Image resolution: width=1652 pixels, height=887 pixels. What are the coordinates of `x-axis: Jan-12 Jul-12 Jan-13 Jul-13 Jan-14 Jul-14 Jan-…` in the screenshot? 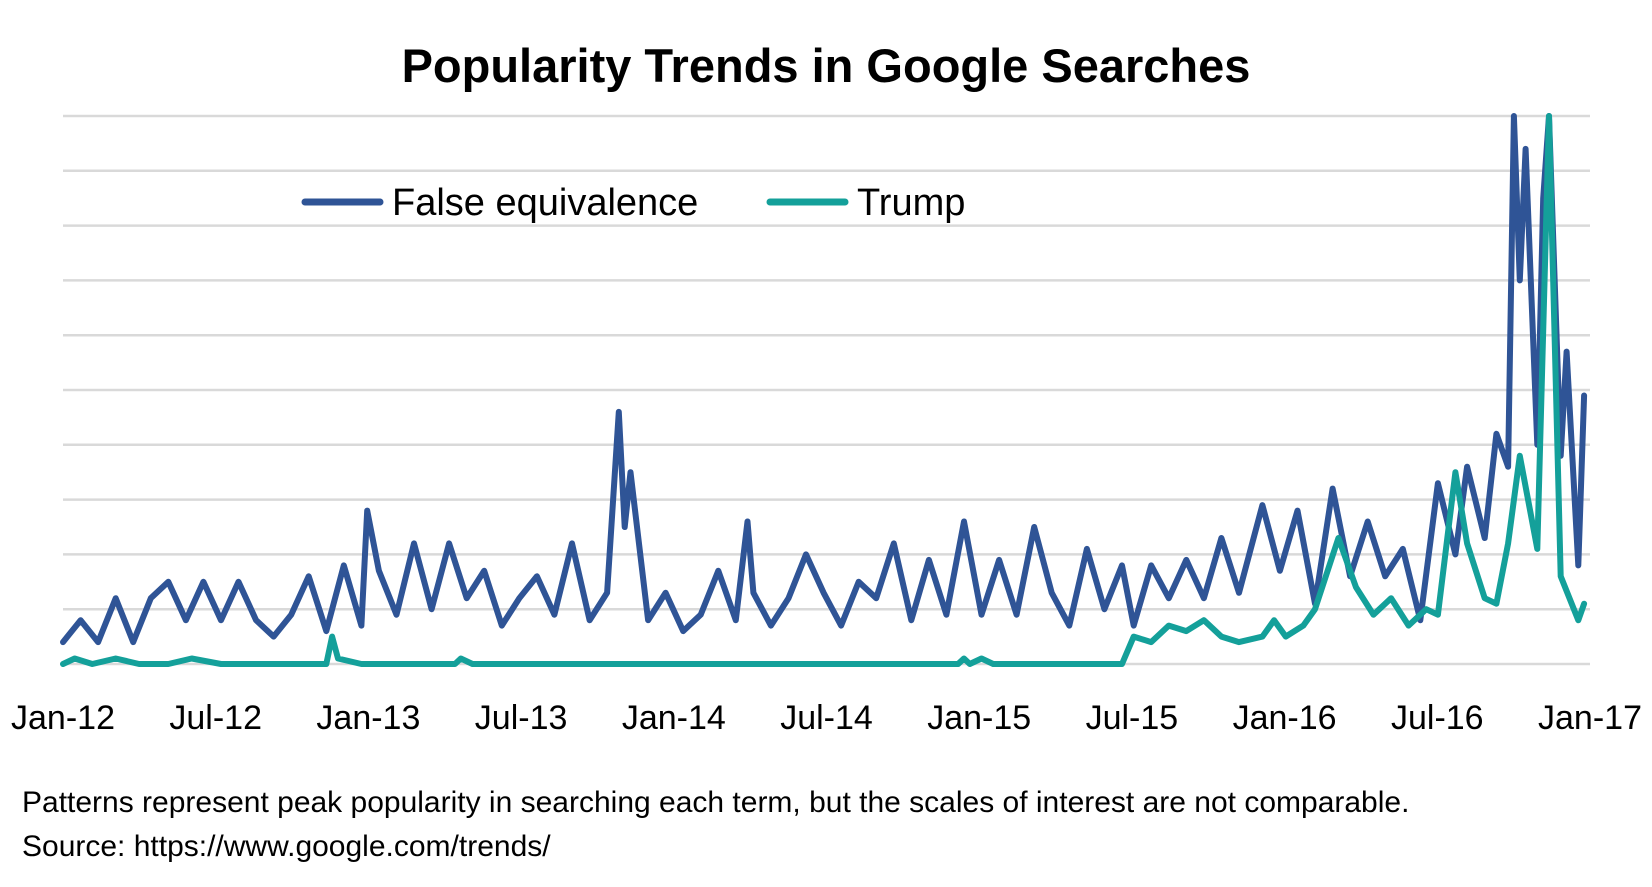 It's located at (826, 718).